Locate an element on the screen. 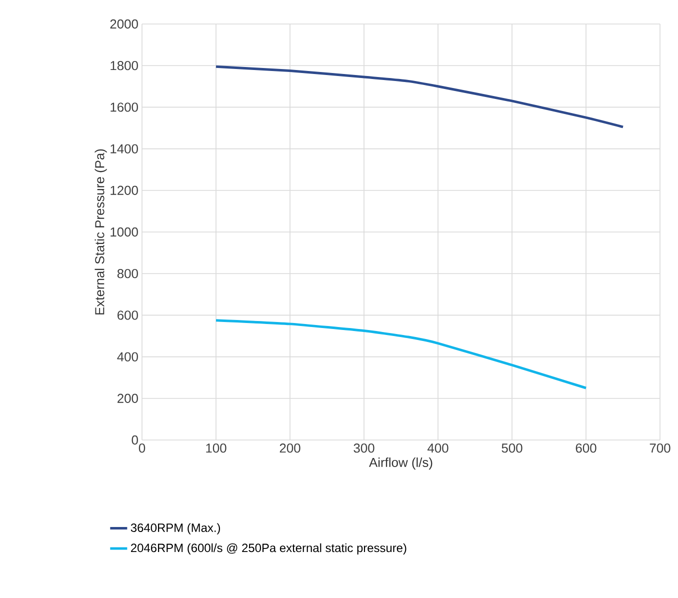 The width and height of the screenshot is (678, 598). x-tick-label: 300 is located at coordinates (364, 448).